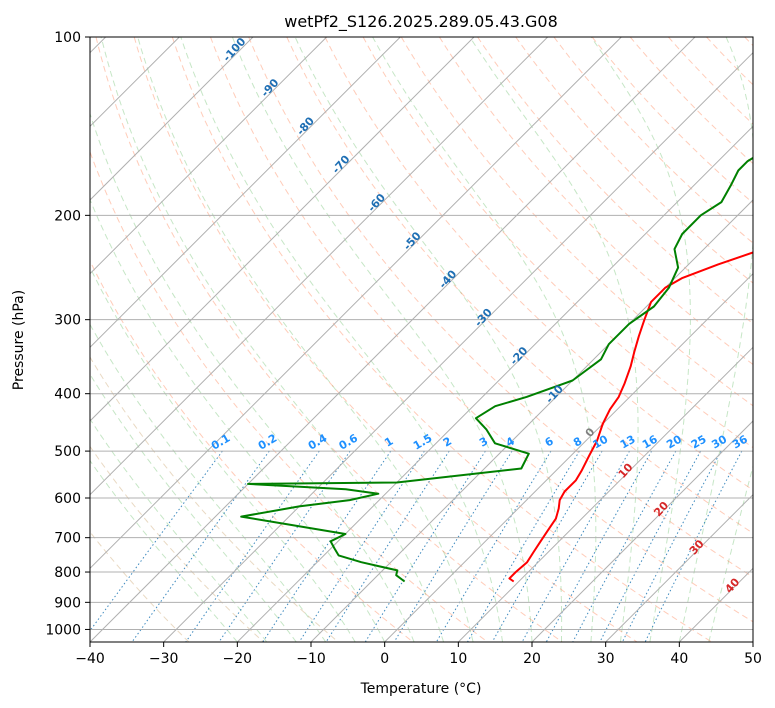  What do you see at coordinates (67, 499) in the screenshot?
I see `y-tick-label: 600` at bounding box center [67, 499].